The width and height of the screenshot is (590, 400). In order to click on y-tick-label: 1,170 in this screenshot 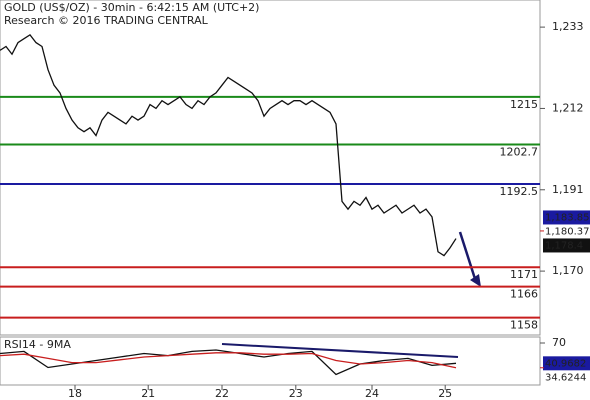, I will do `click(568, 270)`.